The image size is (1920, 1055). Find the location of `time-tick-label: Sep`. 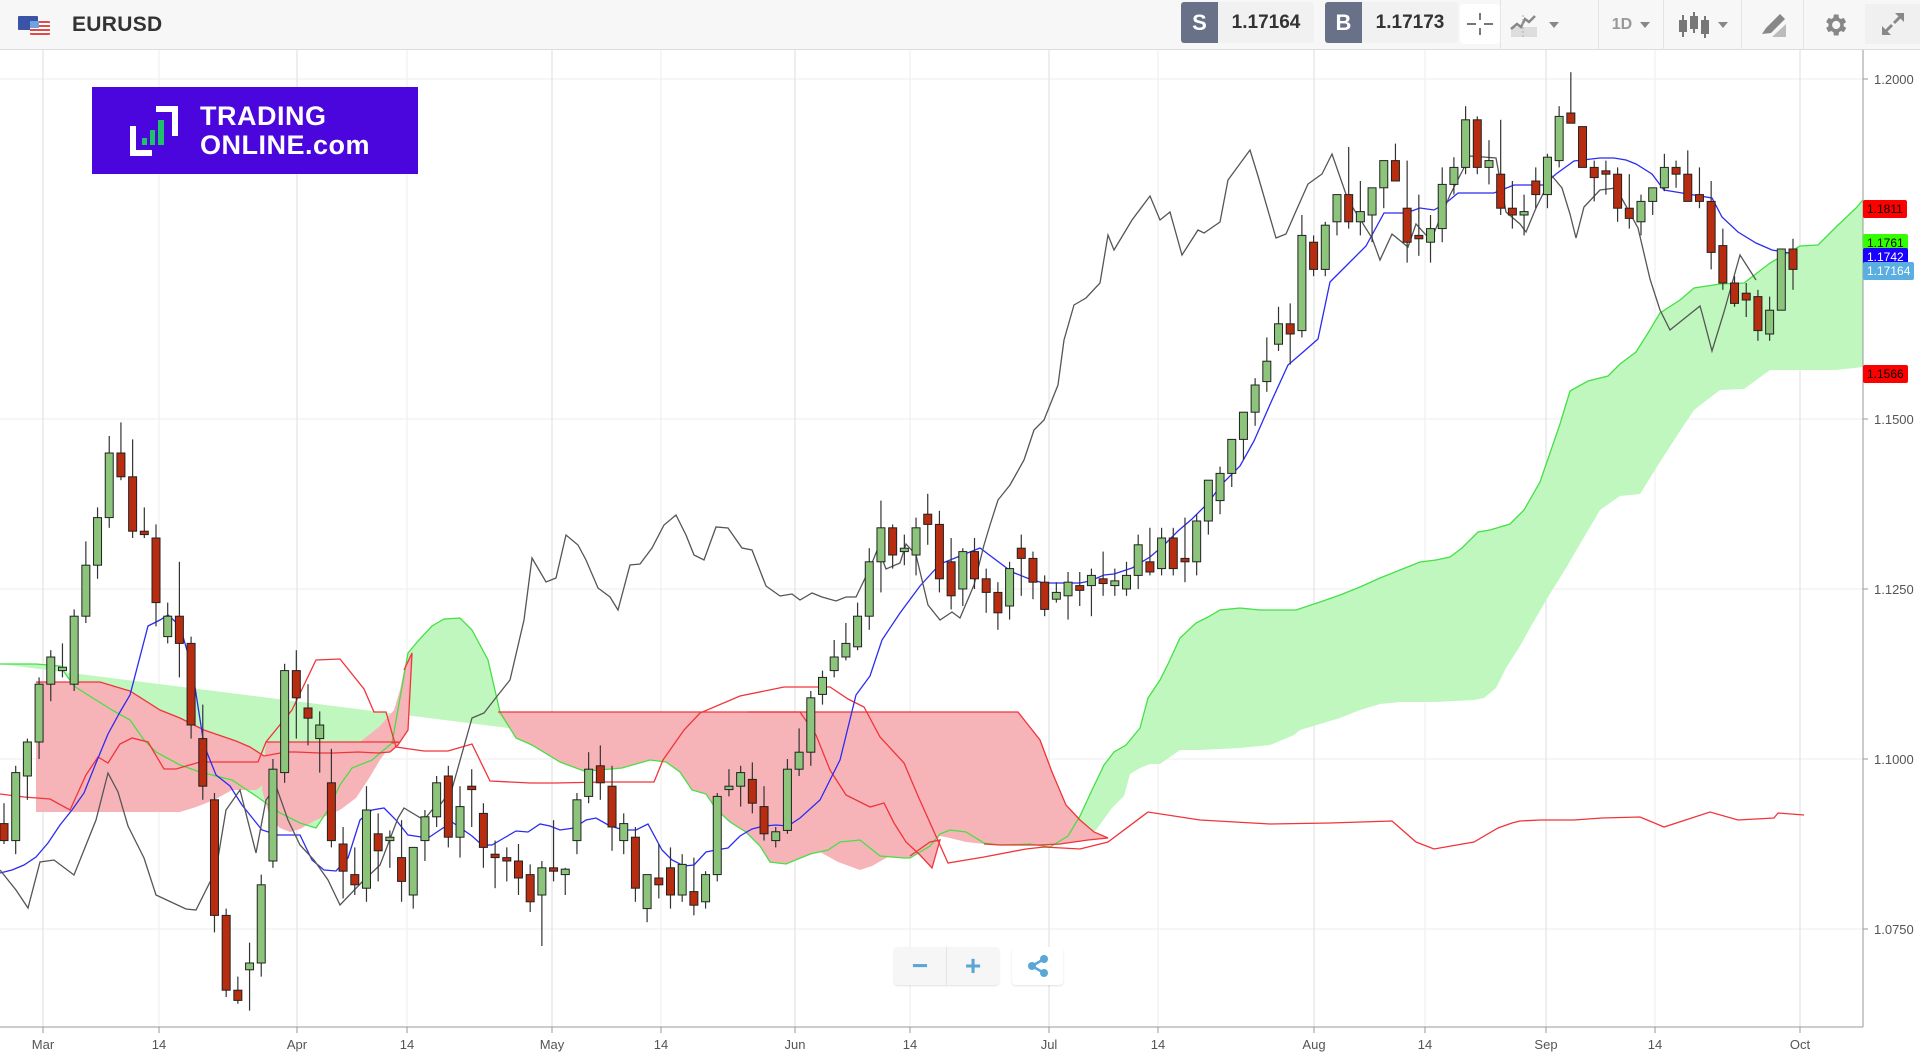

time-tick-label: Sep is located at coordinates (1545, 1044).